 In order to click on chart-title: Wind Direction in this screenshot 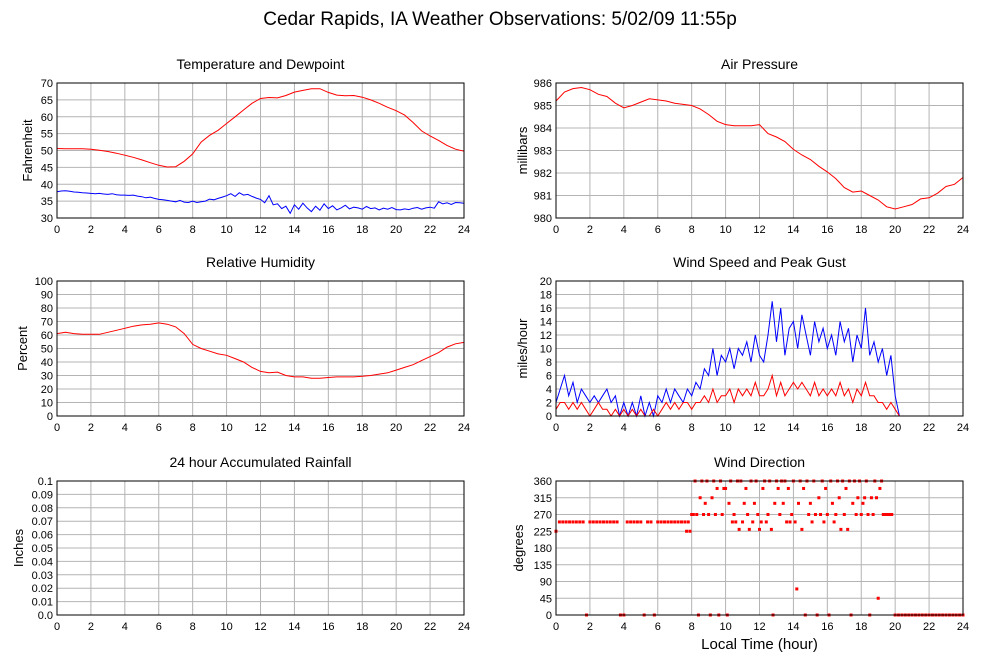, I will do `click(759, 462)`.